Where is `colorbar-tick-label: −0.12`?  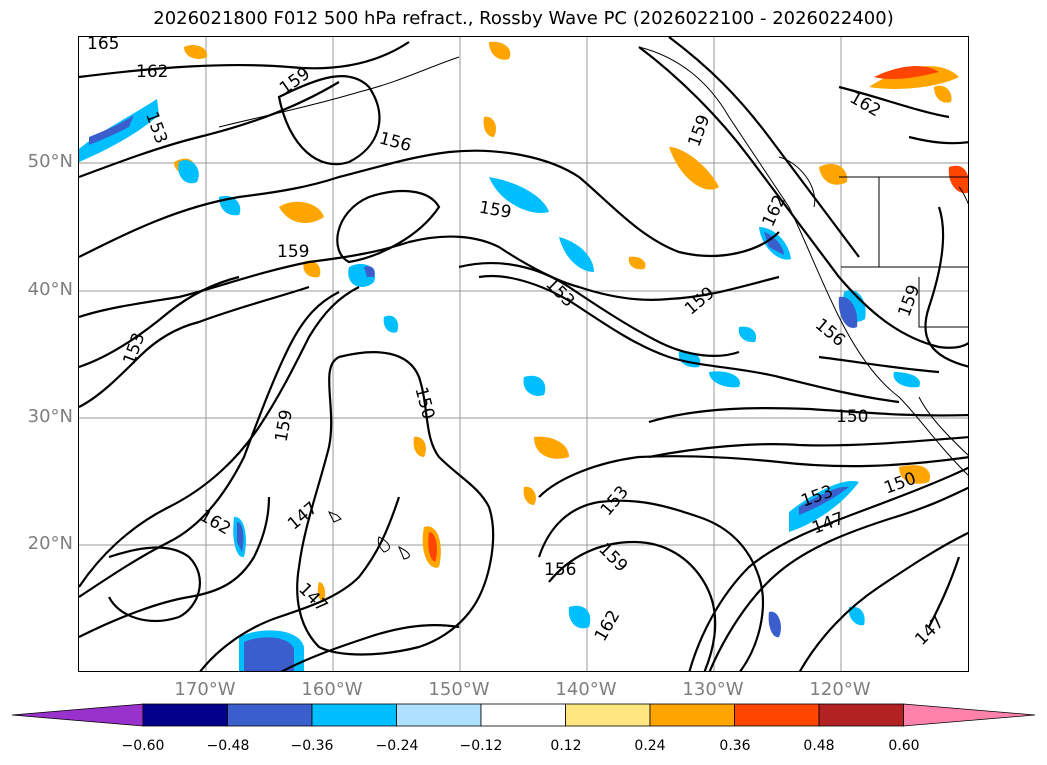 colorbar-tick-label: −0.12 is located at coordinates (481, 746).